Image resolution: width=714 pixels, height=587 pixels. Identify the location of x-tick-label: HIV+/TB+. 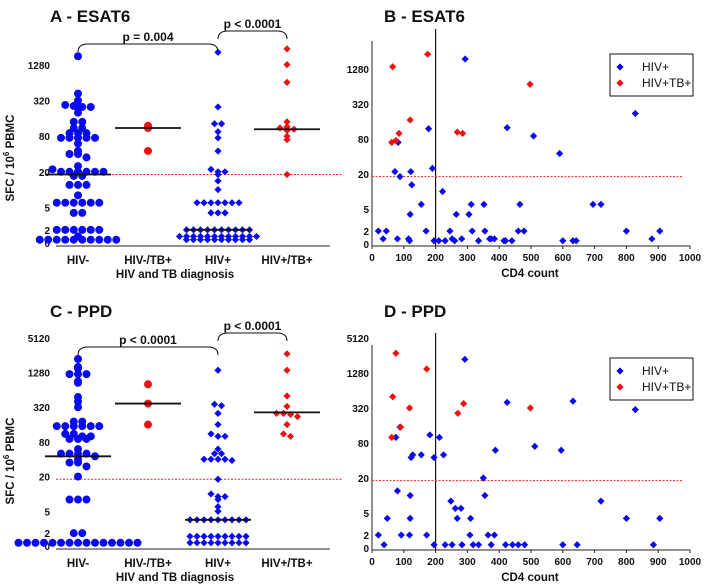
(286, 261).